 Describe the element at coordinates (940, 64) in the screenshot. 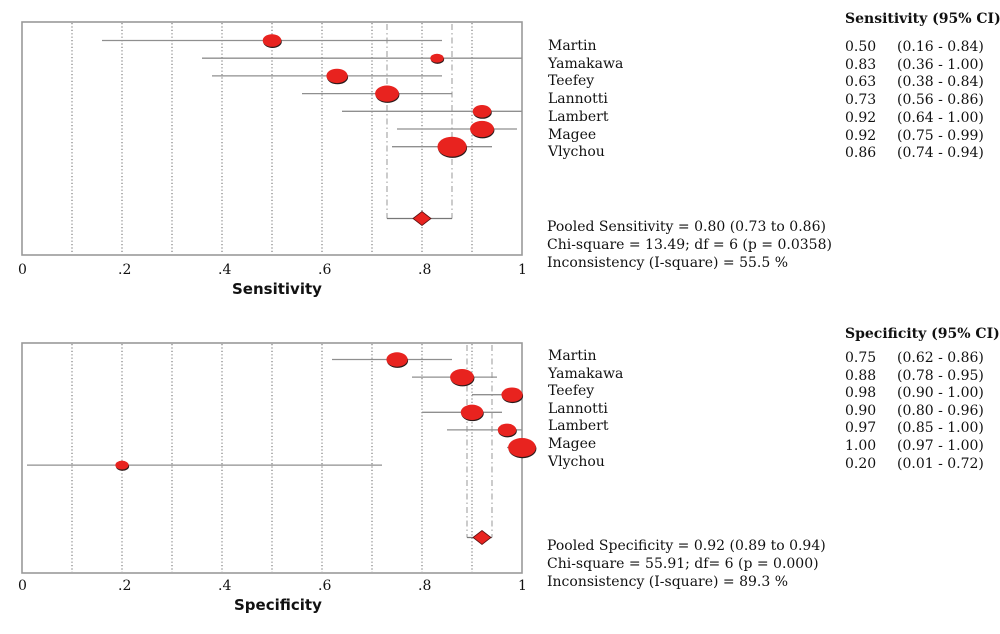

I see `study-ci: (0.36 - 1.00)` at that location.